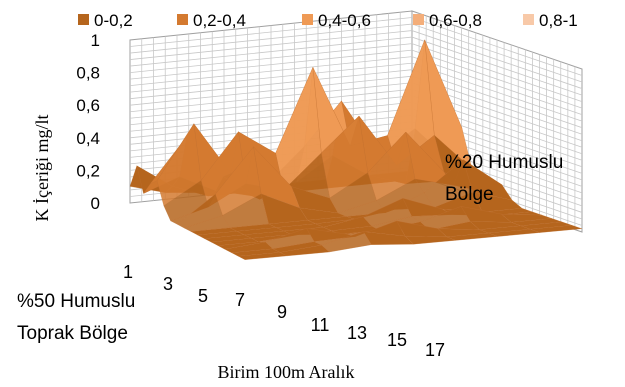 The image size is (625, 387). Describe the element at coordinates (397, 340) in the screenshot. I see `x-tick-label: 15` at that location.